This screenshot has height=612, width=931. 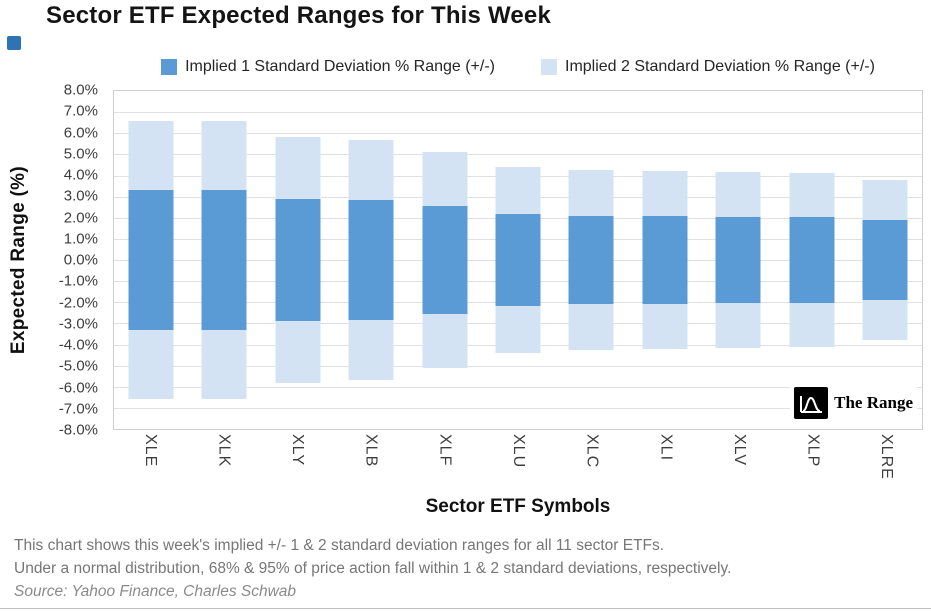 What do you see at coordinates (738, 260) in the screenshot?
I see `bar-1sd-XLV` at bounding box center [738, 260].